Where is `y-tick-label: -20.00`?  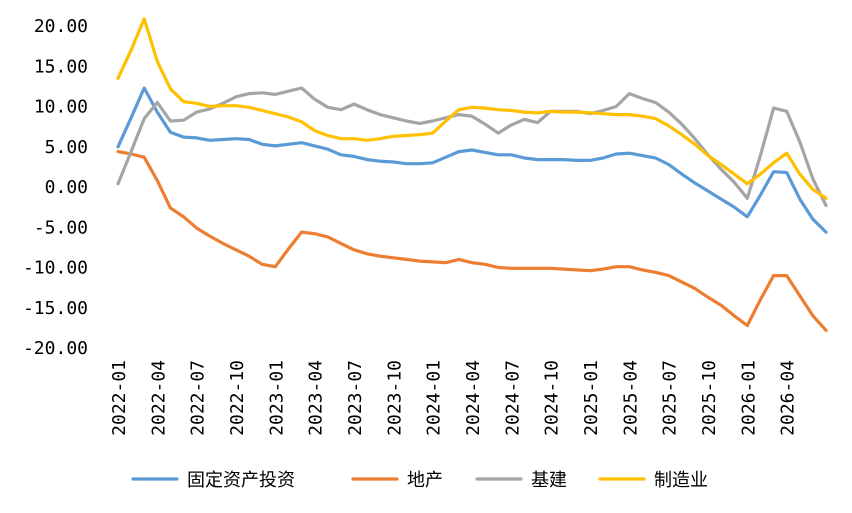
y-tick-label: -20.00 is located at coordinates (55, 348).